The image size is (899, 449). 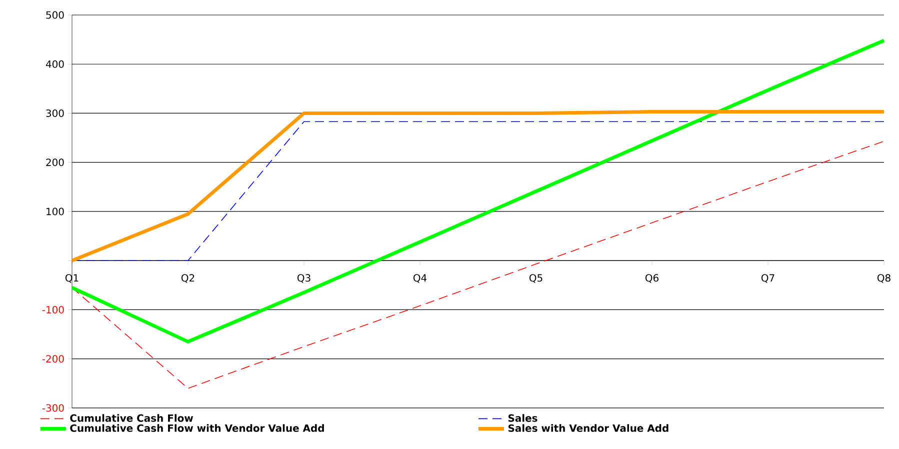 What do you see at coordinates (588, 428) in the screenshot?
I see `legend-label: Sales with Vendor Value Add` at bounding box center [588, 428].